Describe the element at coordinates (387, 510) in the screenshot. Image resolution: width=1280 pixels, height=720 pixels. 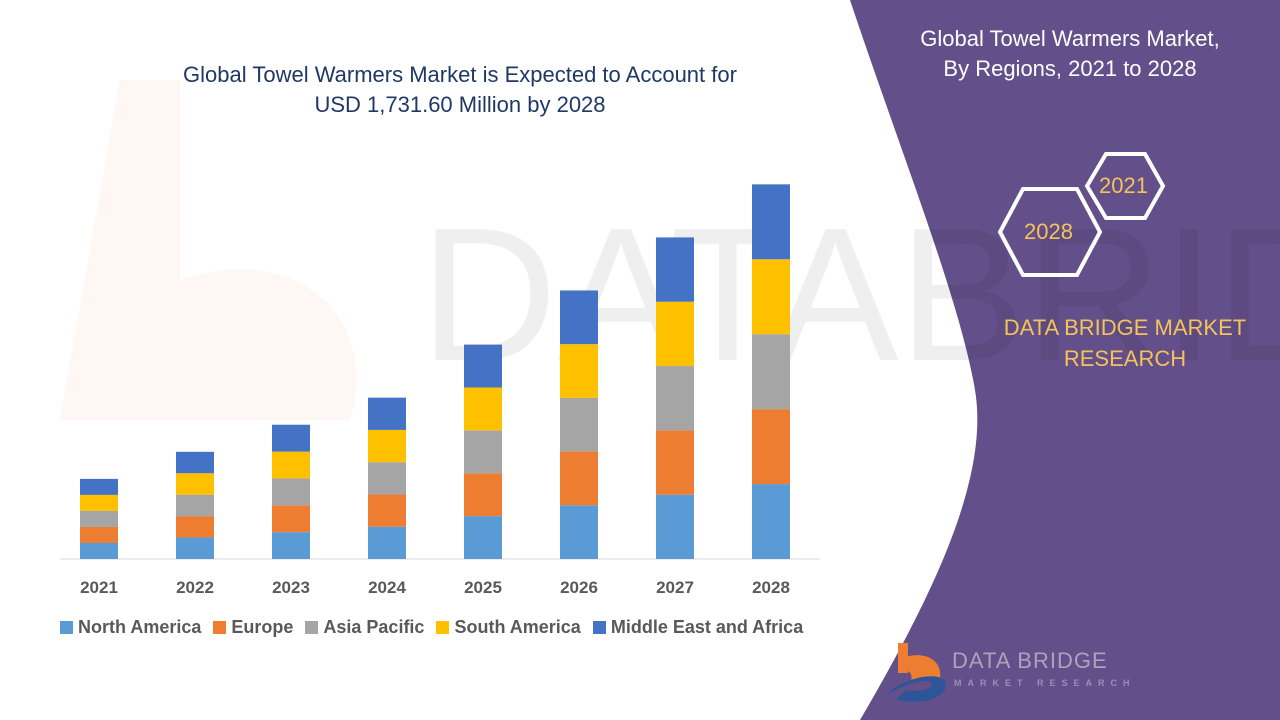
I see `bar-segment-2024-europe` at that location.